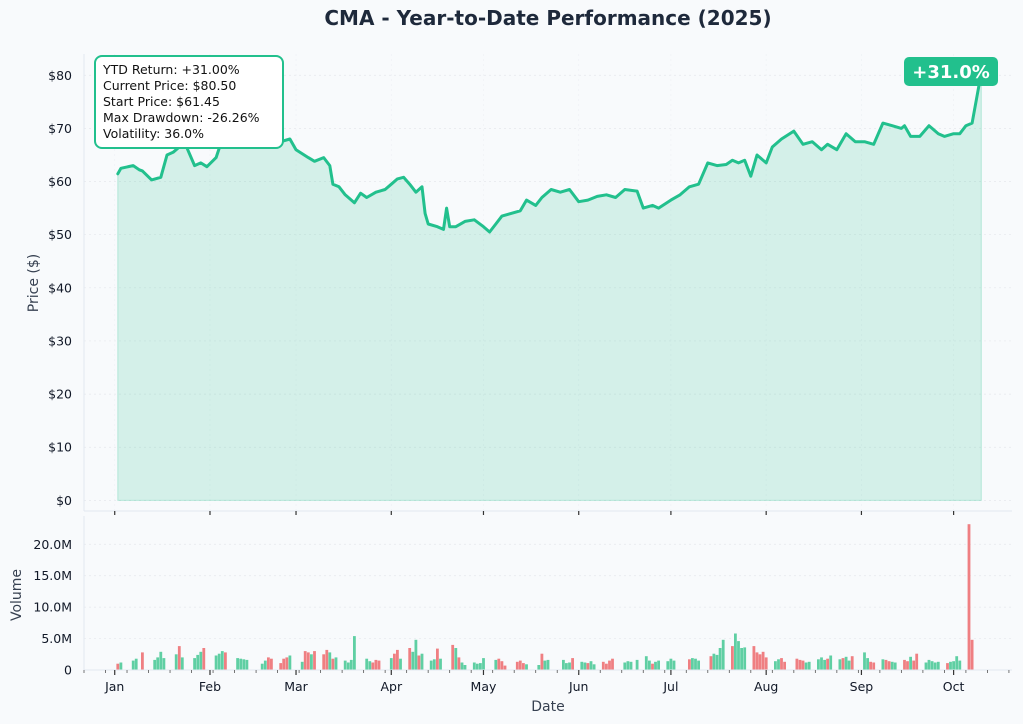 The width and height of the screenshot is (1023, 724). I want to click on x-axis-label: Date, so click(547, 707).